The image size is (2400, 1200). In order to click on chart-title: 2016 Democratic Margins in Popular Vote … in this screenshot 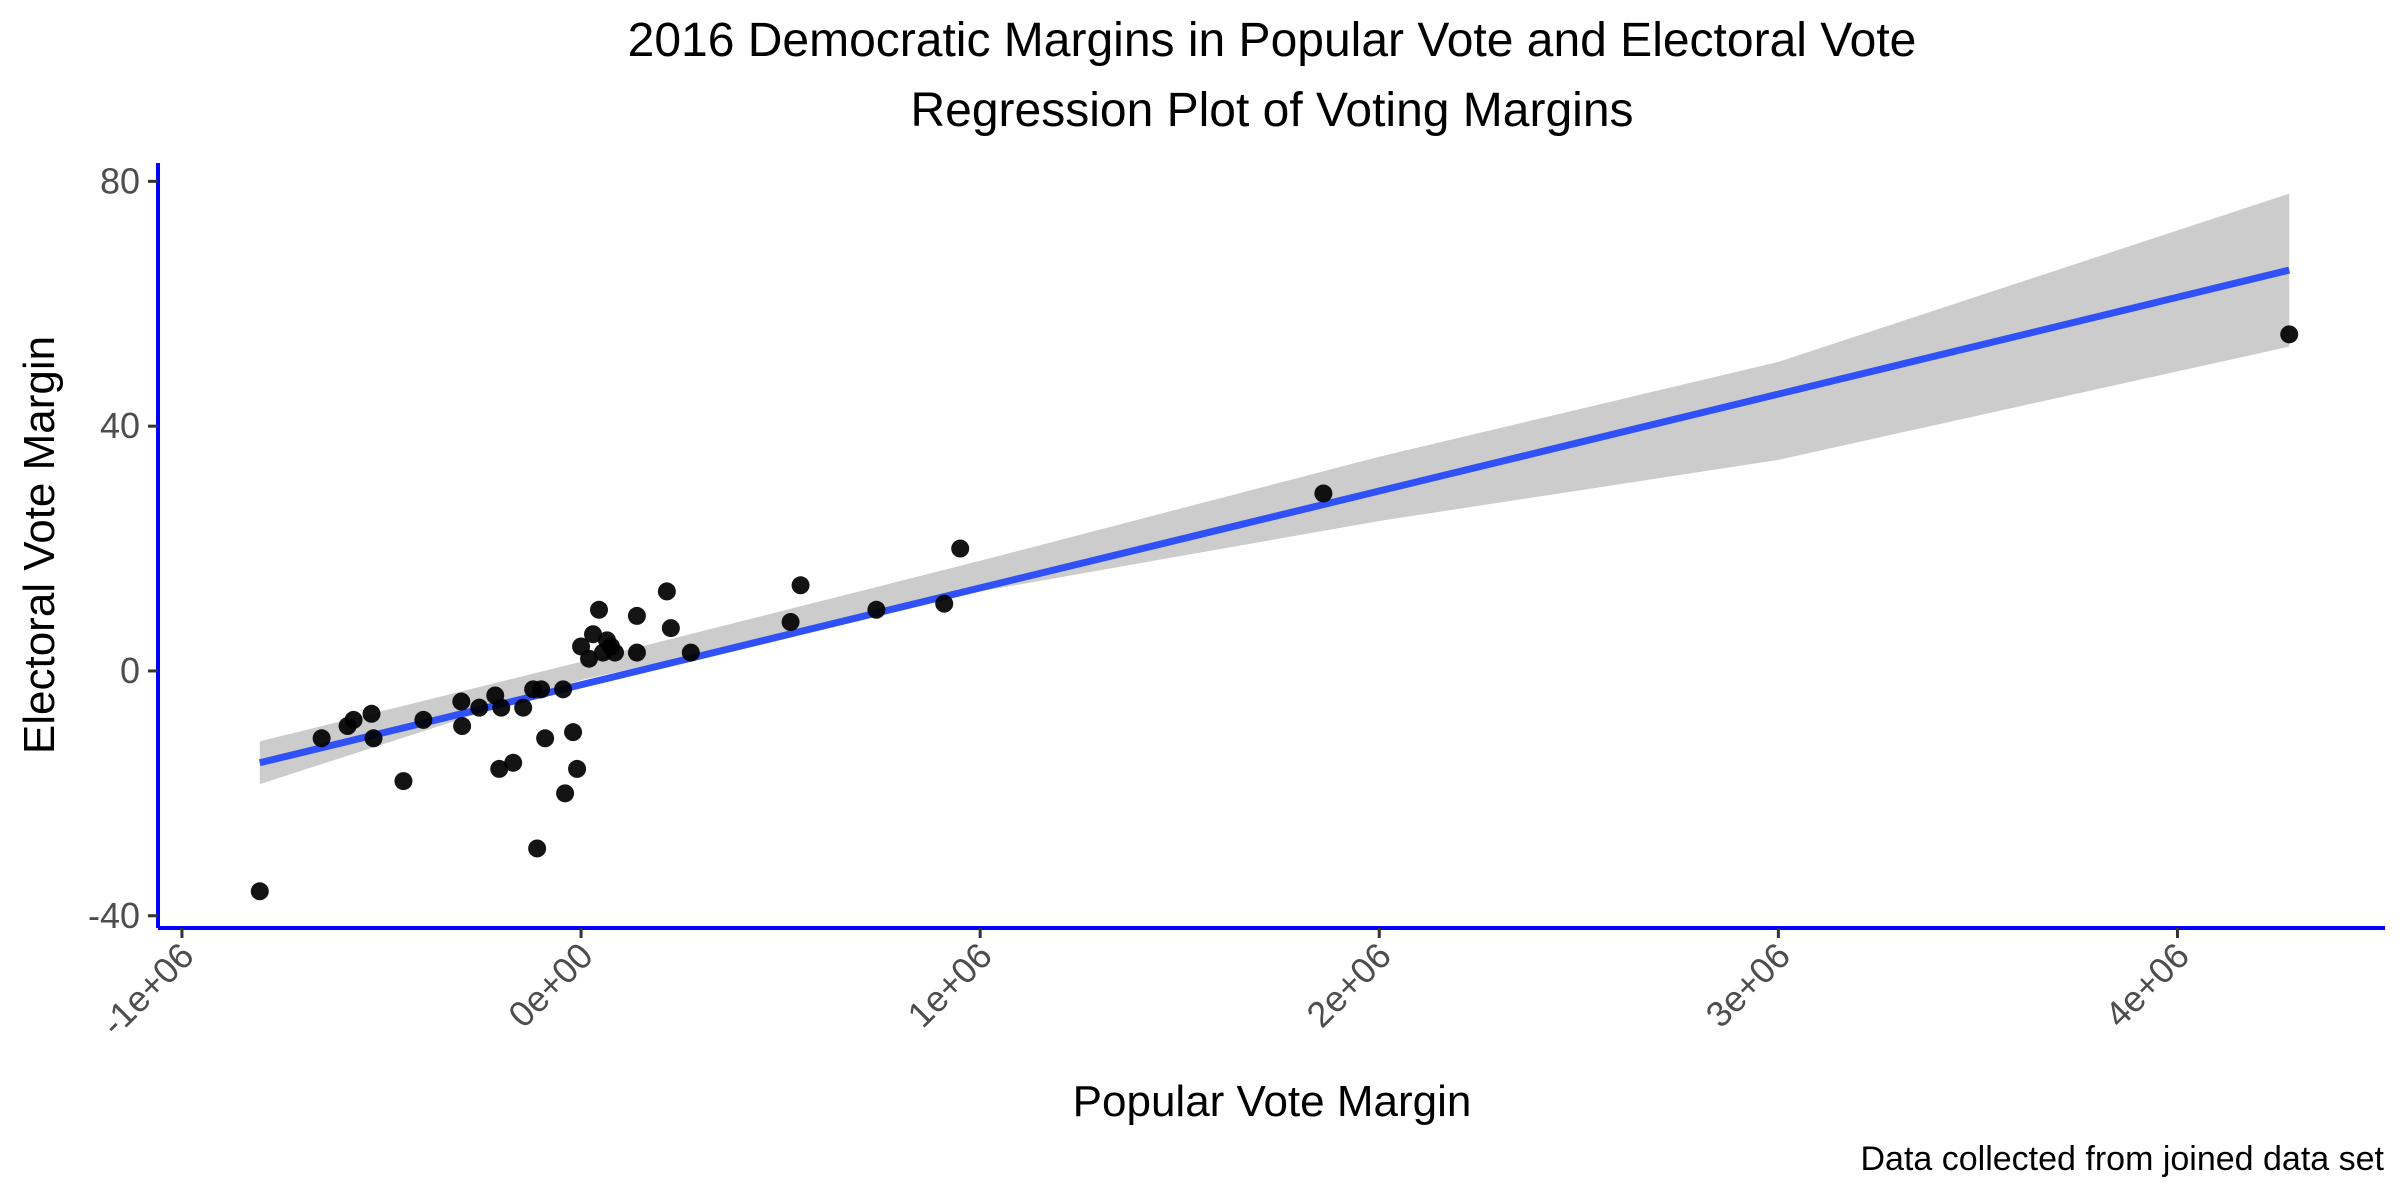, I will do `click(1272, 40)`.